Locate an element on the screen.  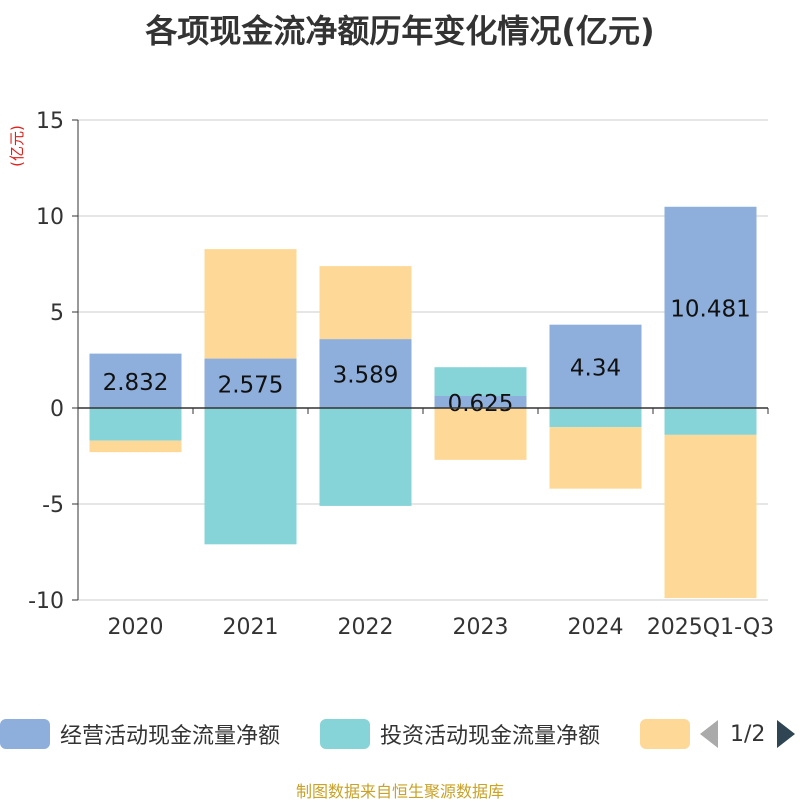
legend-swatch-investing is located at coordinates (345, 734).